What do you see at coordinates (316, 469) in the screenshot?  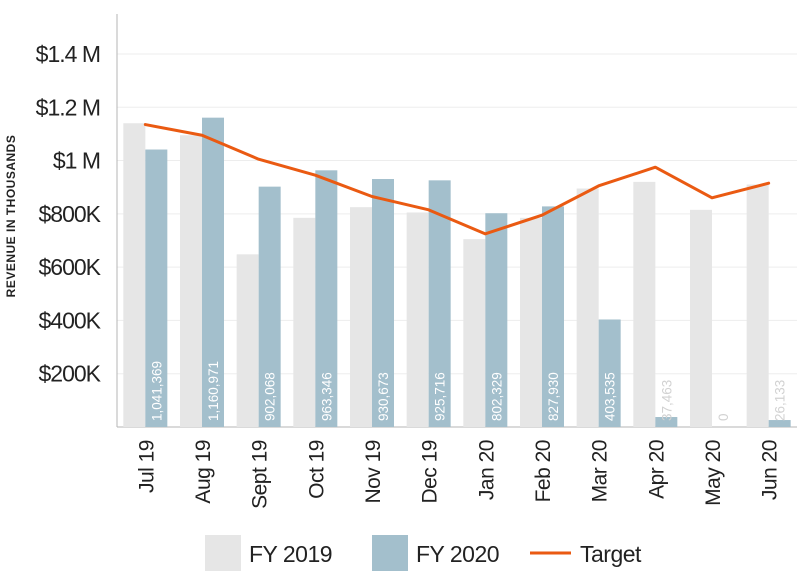 I see `x-tick-label: Oct 19` at bounding box center [316, 469].